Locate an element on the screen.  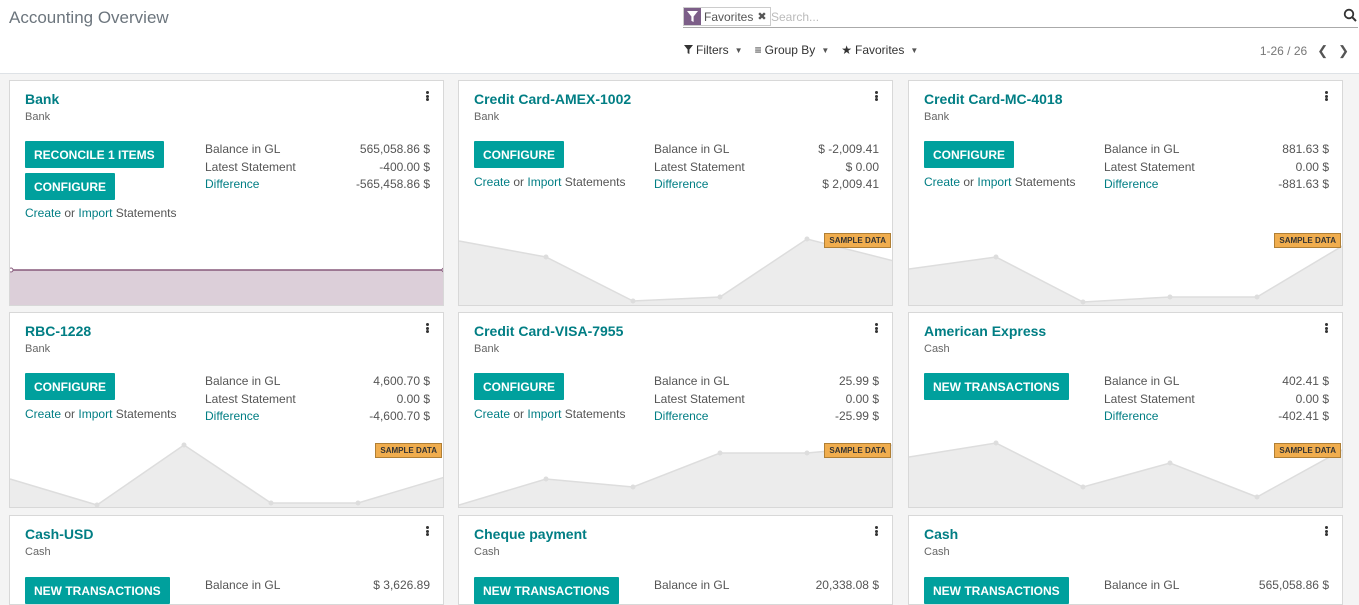
difference-value: -25.99 $ is located at coordinates (856, 416).